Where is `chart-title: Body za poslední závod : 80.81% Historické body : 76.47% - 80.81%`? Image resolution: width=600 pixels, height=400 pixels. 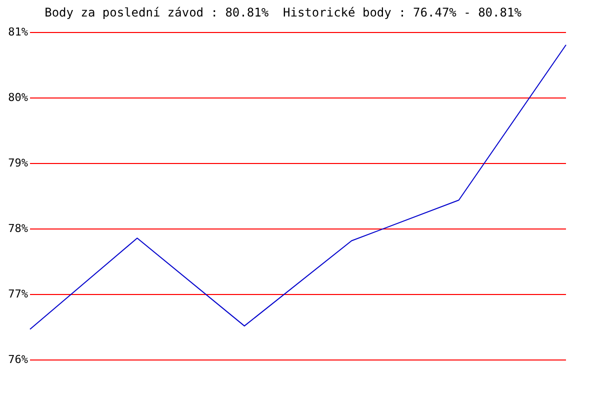 chart-title: Body za poslední závod : 80.81% Historické body : 76.47% - 80.81% is located at coordinates (283, 12).